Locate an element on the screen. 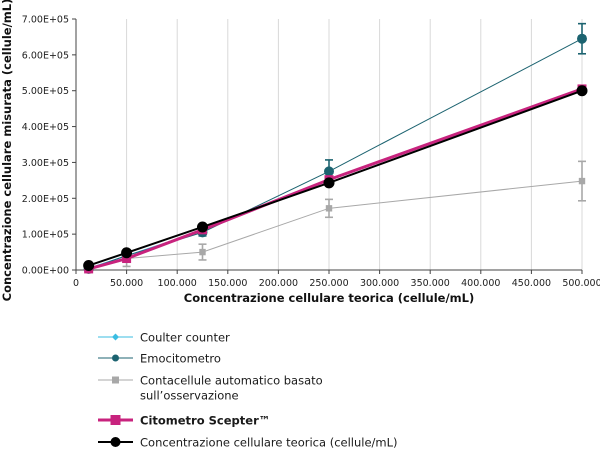 Image resolution: width=600 pixels, height=454 pixels. legend-item: Coulter counter is located at coordinates (164, 338).